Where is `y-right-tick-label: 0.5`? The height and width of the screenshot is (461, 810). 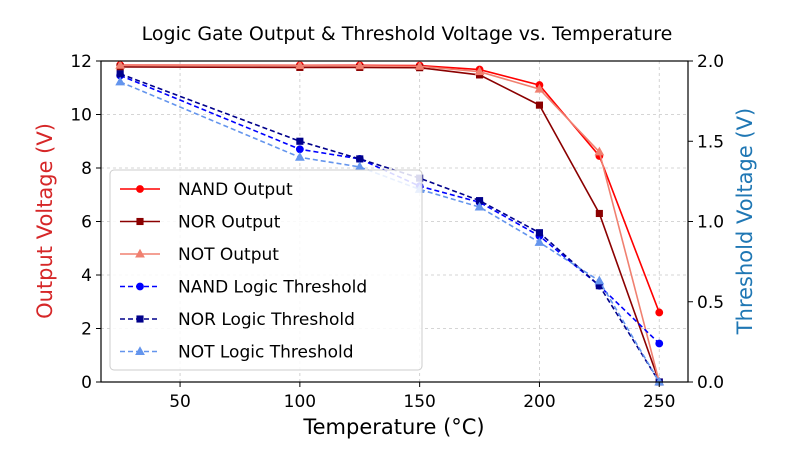
y-right-tick-label: 0.5 is located at coordinates (710, 303).